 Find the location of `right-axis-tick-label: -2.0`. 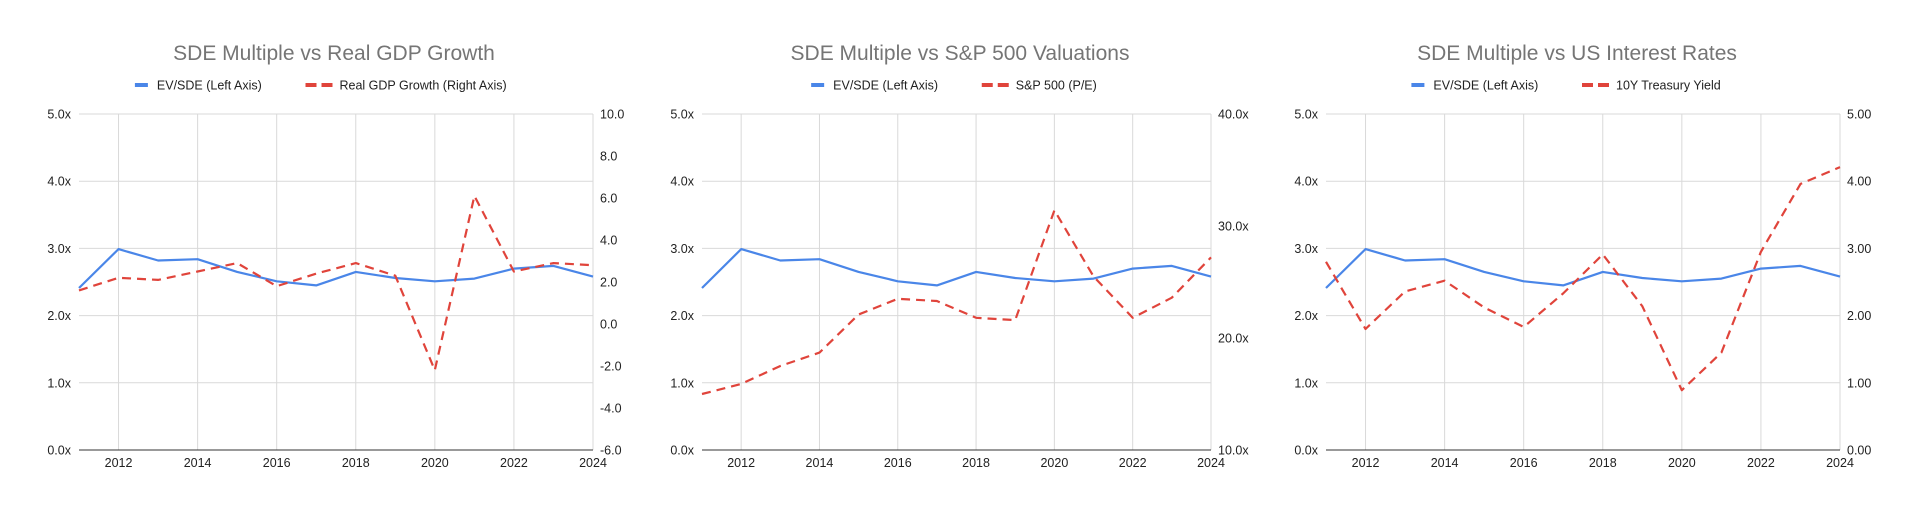

right-axis-tick-label: -2.0 is located at coordinates (611, 367).